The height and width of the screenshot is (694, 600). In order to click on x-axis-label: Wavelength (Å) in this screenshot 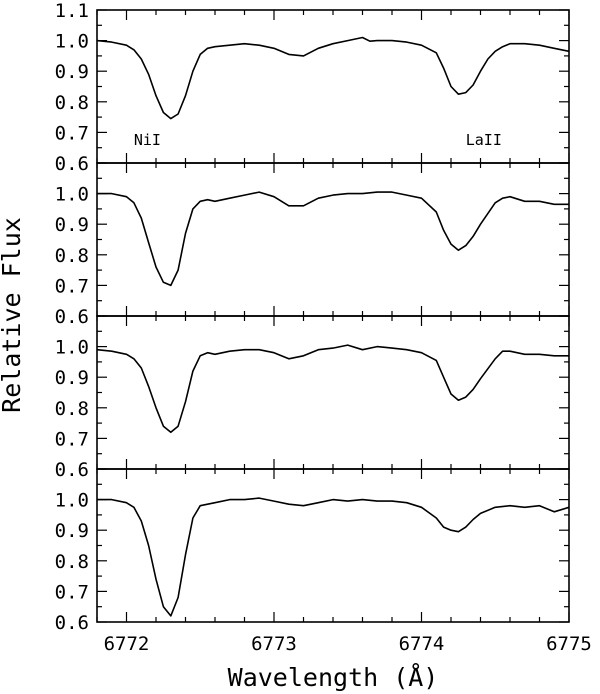, I will do `click(333, 677)`.